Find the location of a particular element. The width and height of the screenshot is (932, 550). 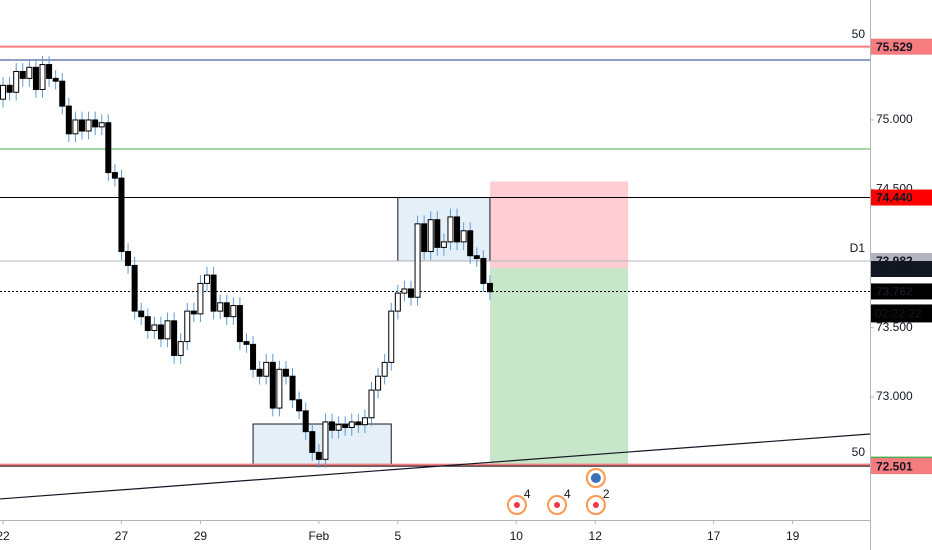

x-tick-label: 12 is located at coordinates (596, 536).